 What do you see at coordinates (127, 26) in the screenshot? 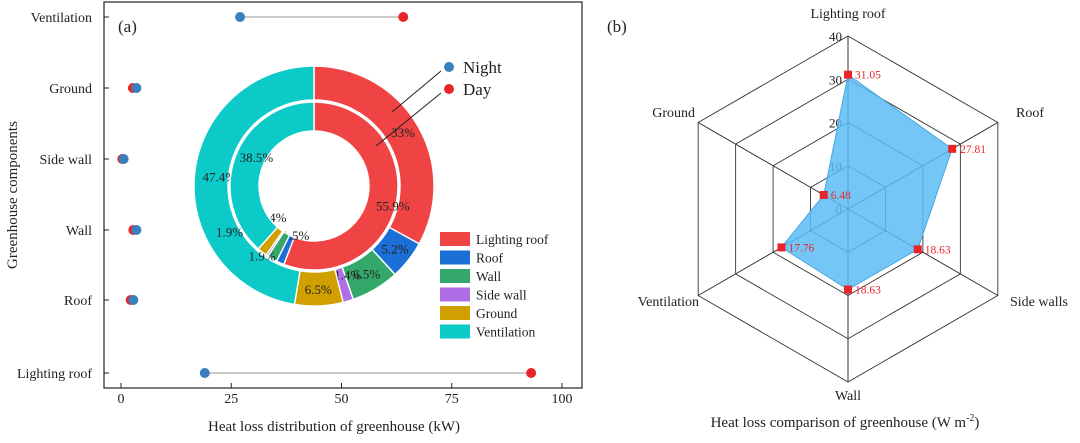
I see `panel-a-label: (a)` at bounding box center [127, 26].